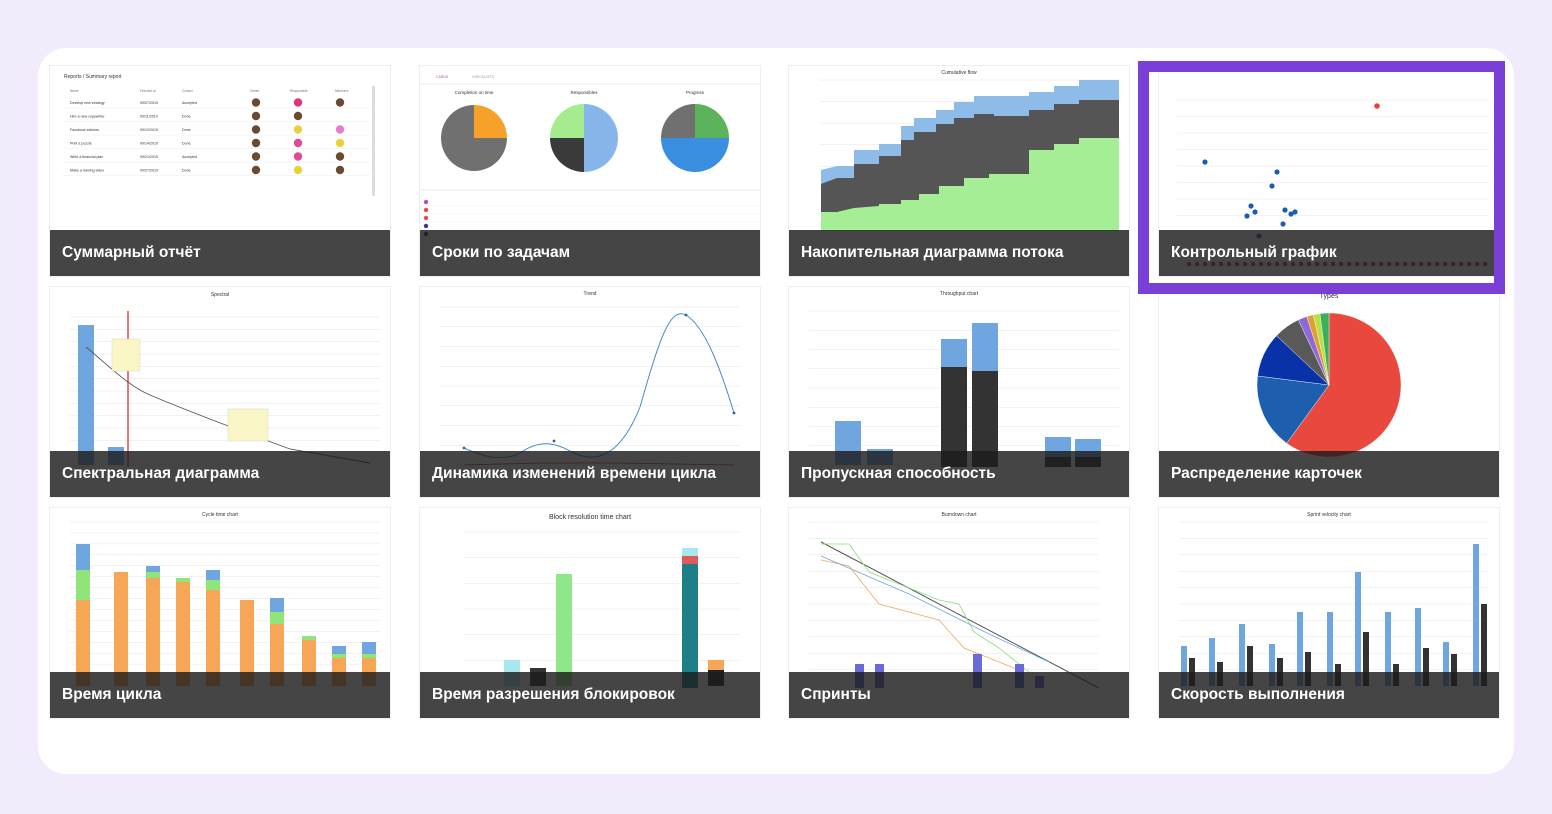 The height and width of the screenshot is (814, 1552). Describe the element at coordinates (959, 695) in the screenshot. I see `report-card-title: Спринты` at that location.